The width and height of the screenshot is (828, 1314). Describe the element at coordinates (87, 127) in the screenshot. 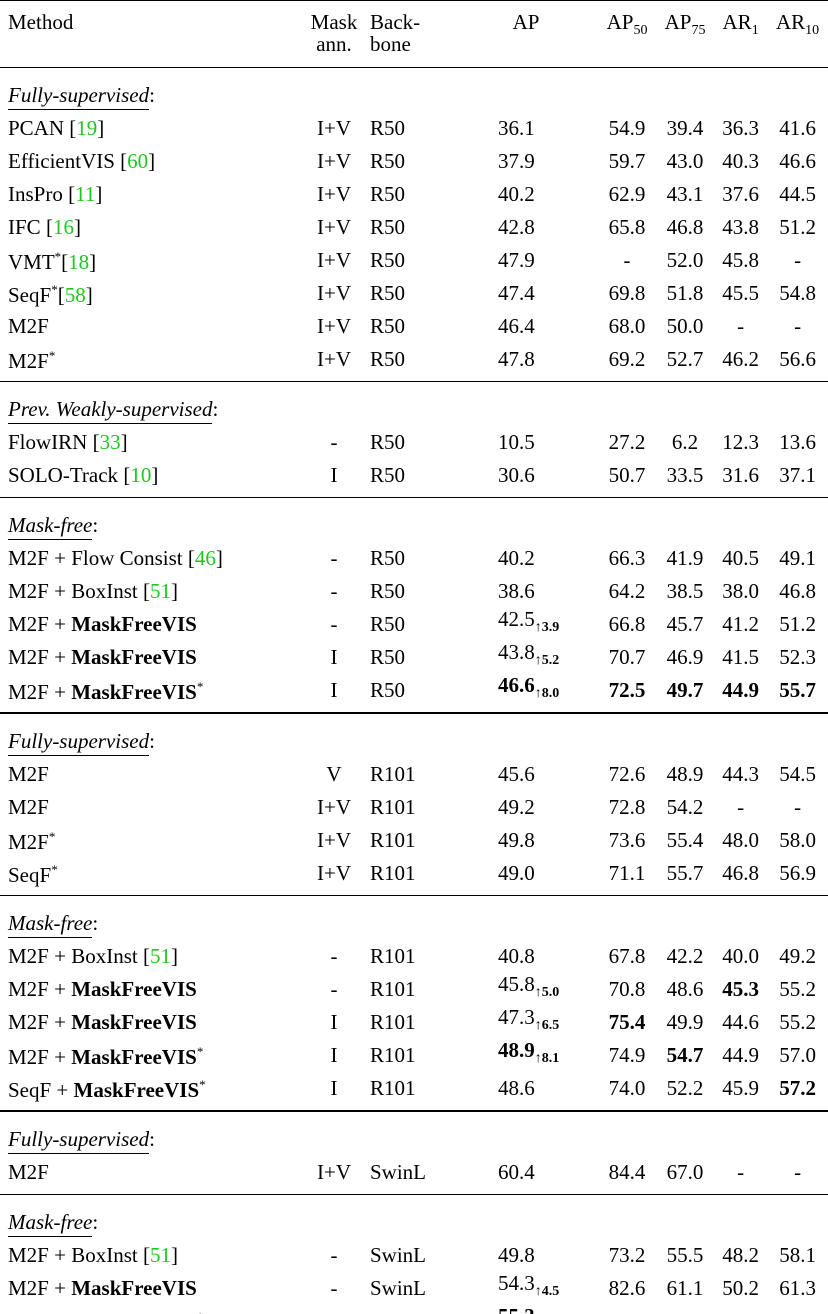

I see `citation-link: 19` at that location.